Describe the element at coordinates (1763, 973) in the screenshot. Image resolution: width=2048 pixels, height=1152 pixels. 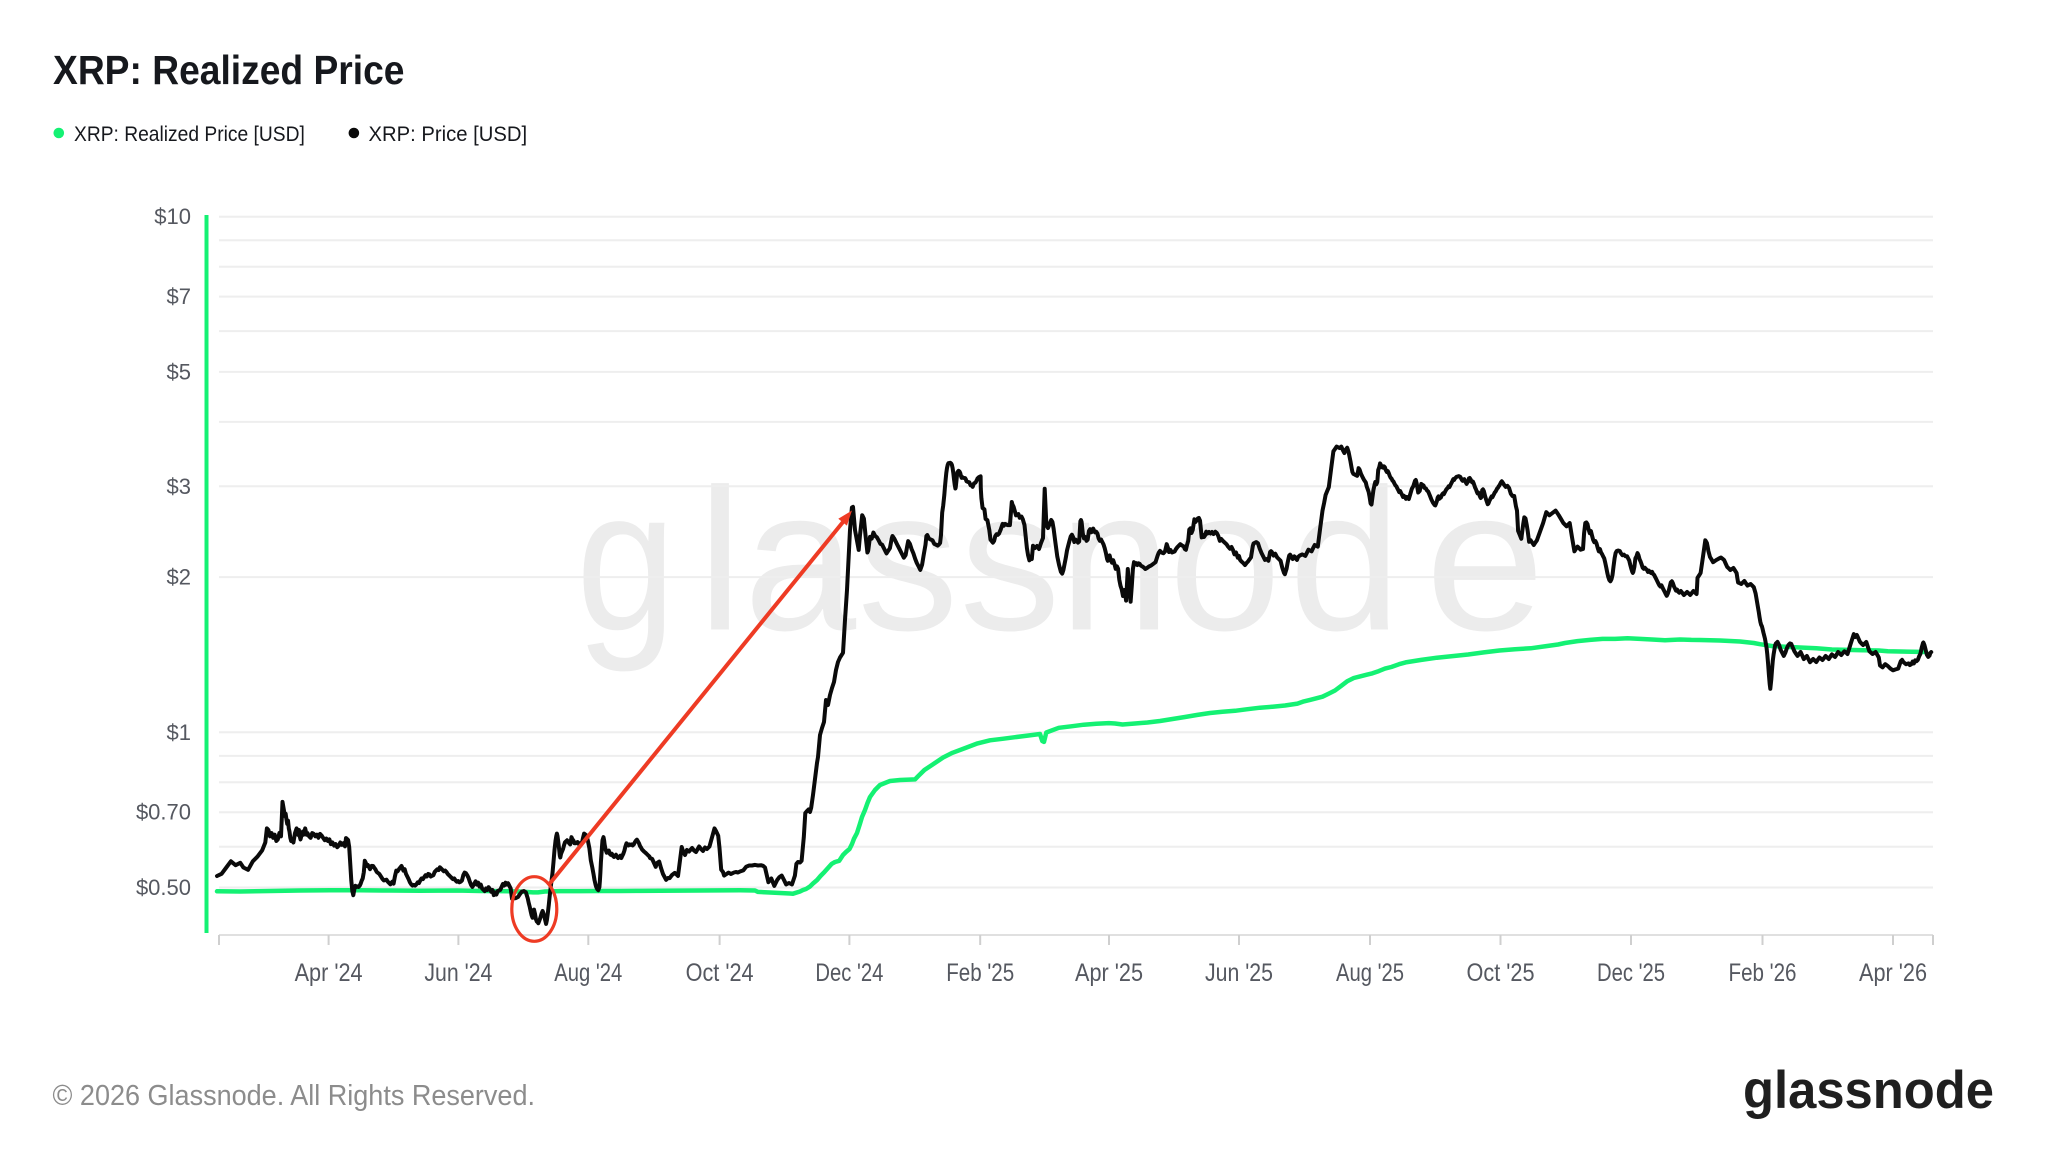
I see `svg-text: Feb '26` at that location.